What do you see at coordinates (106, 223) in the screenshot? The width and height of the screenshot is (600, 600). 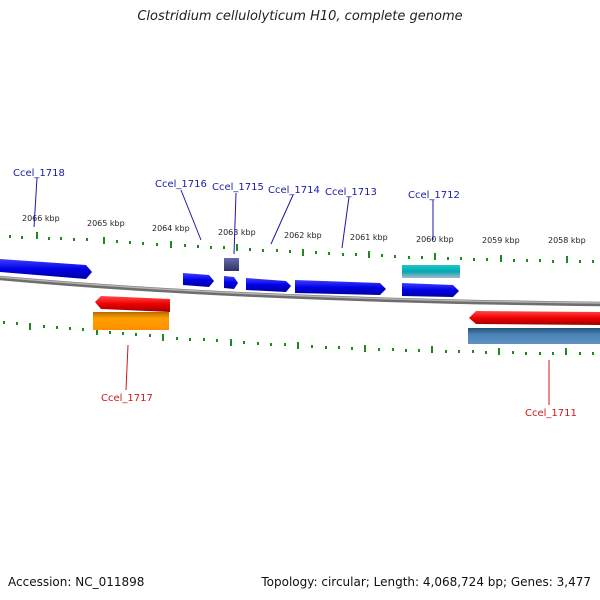 I see `scale-label-2065: 2065 kbp` at bounding box center [106, 223].